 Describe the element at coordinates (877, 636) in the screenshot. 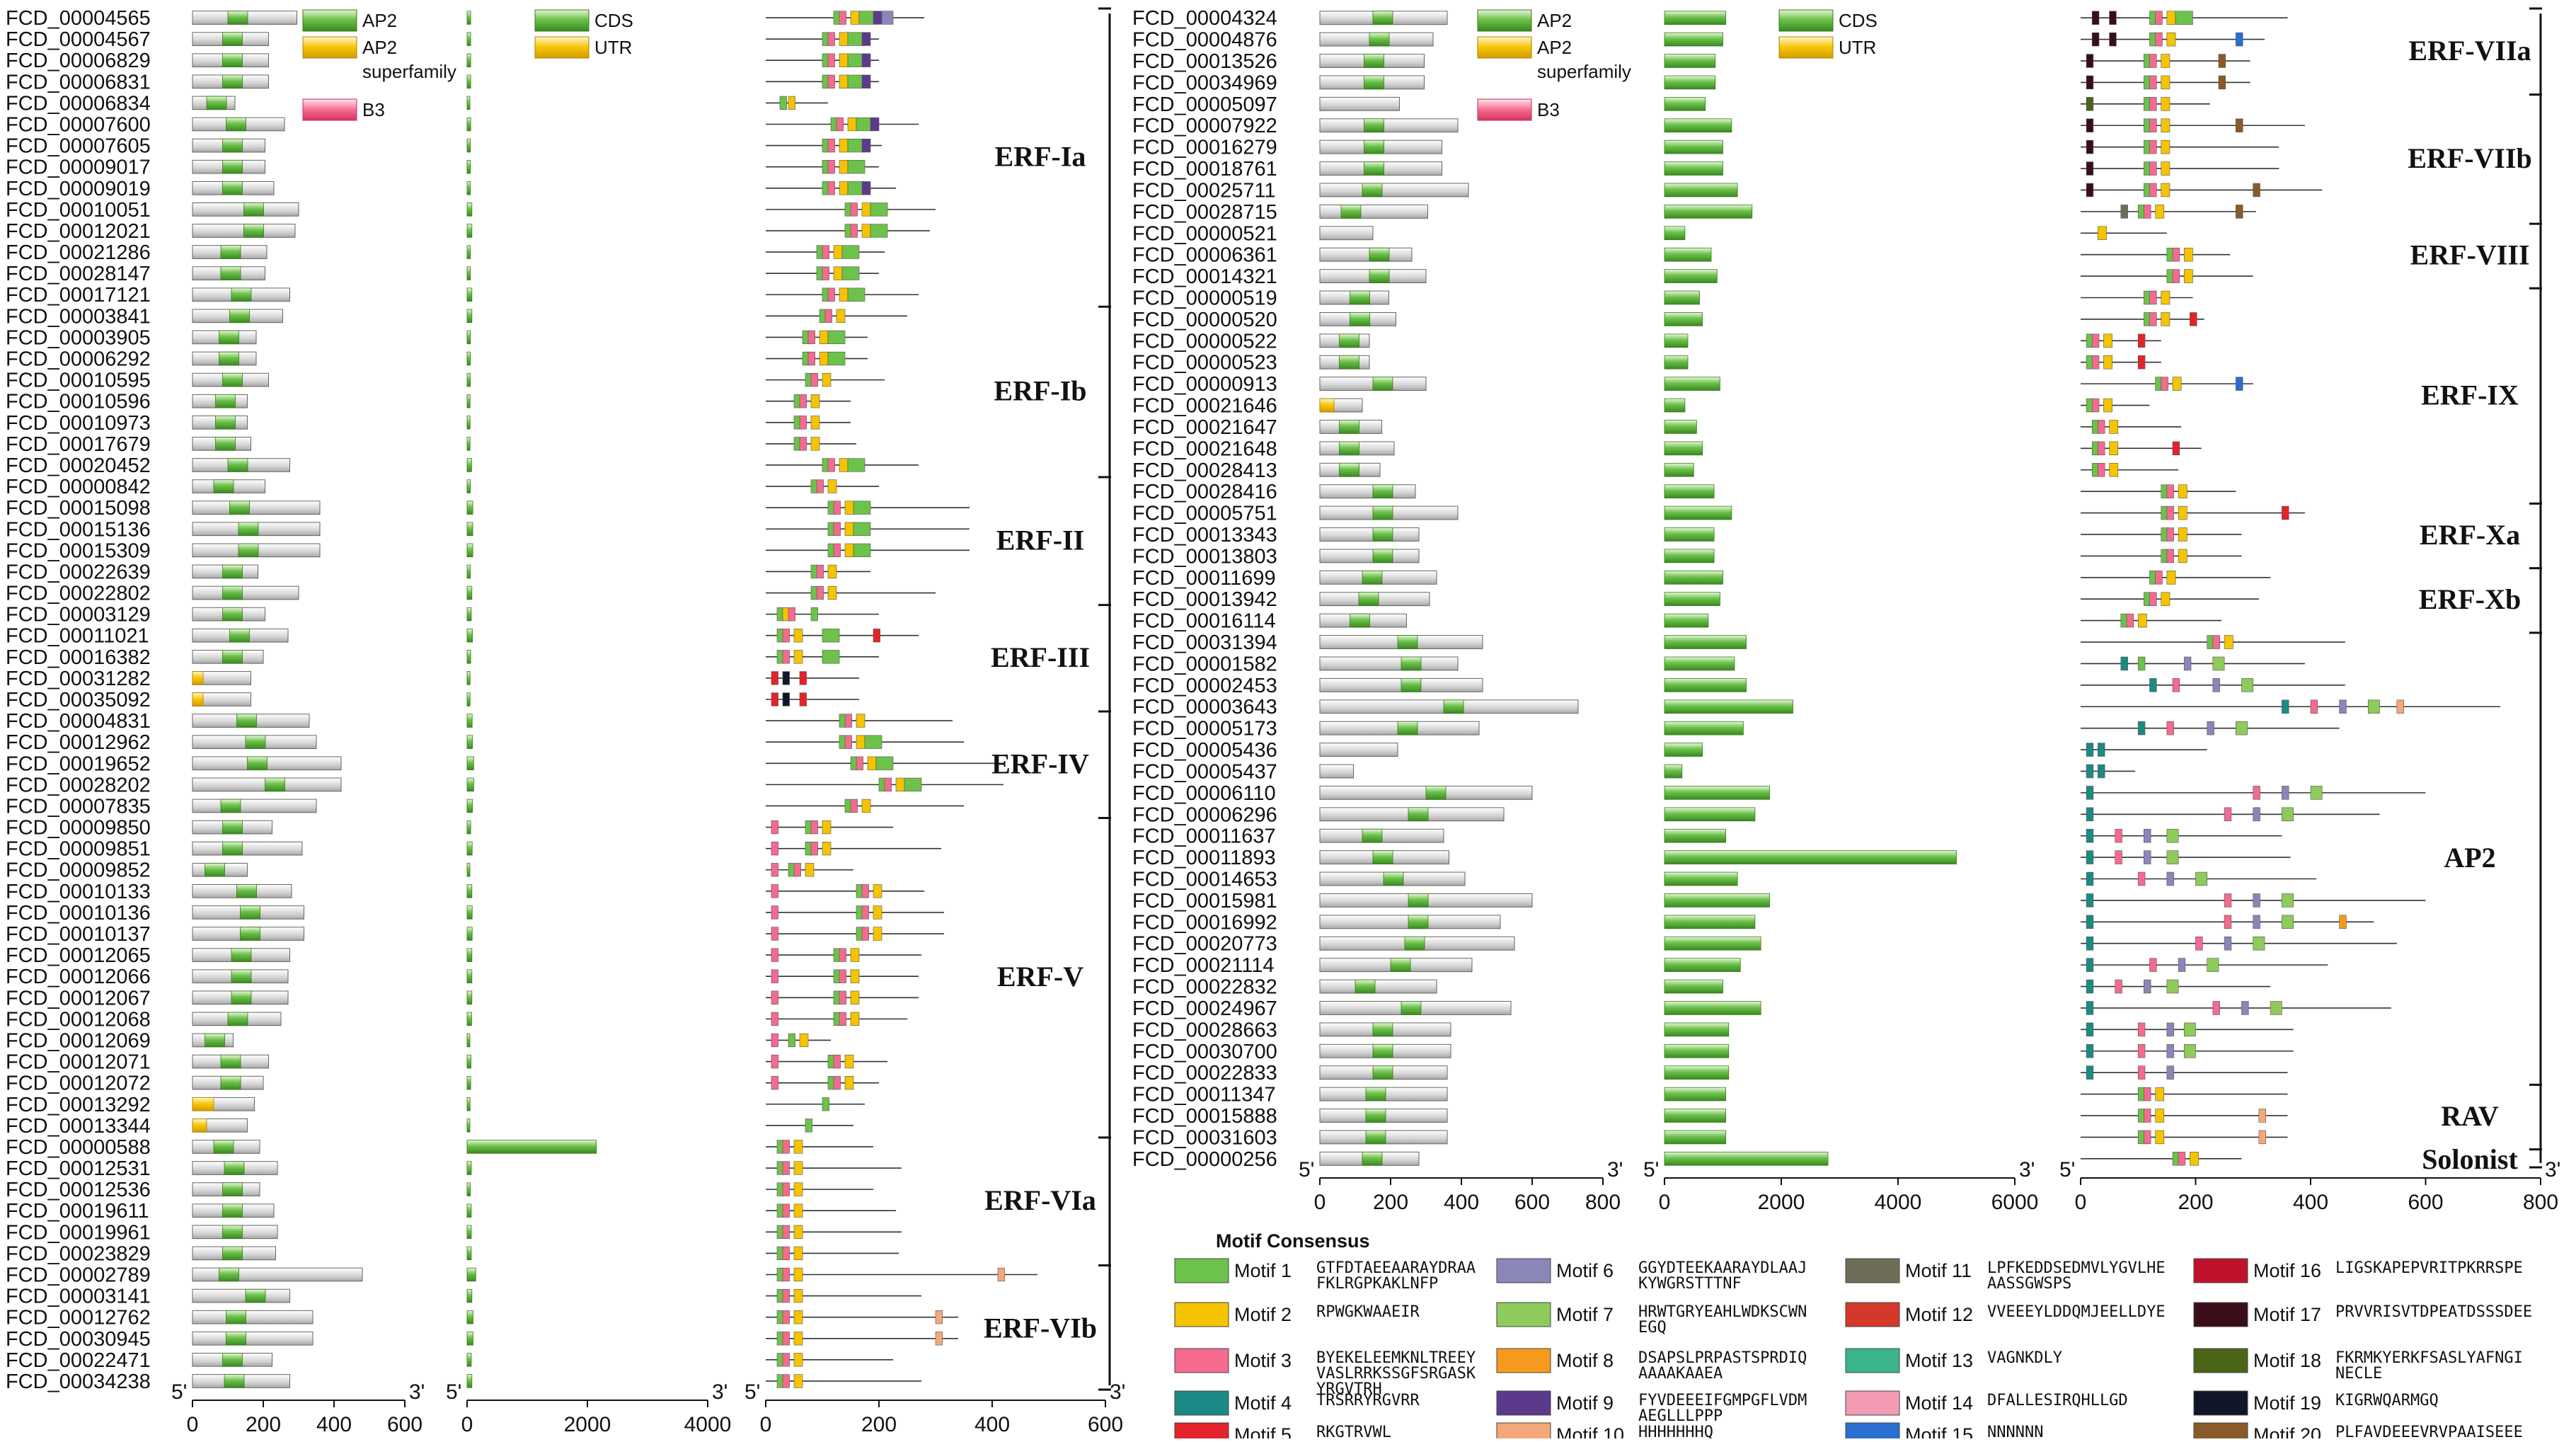

I see `left-motif-5-box` at that location.